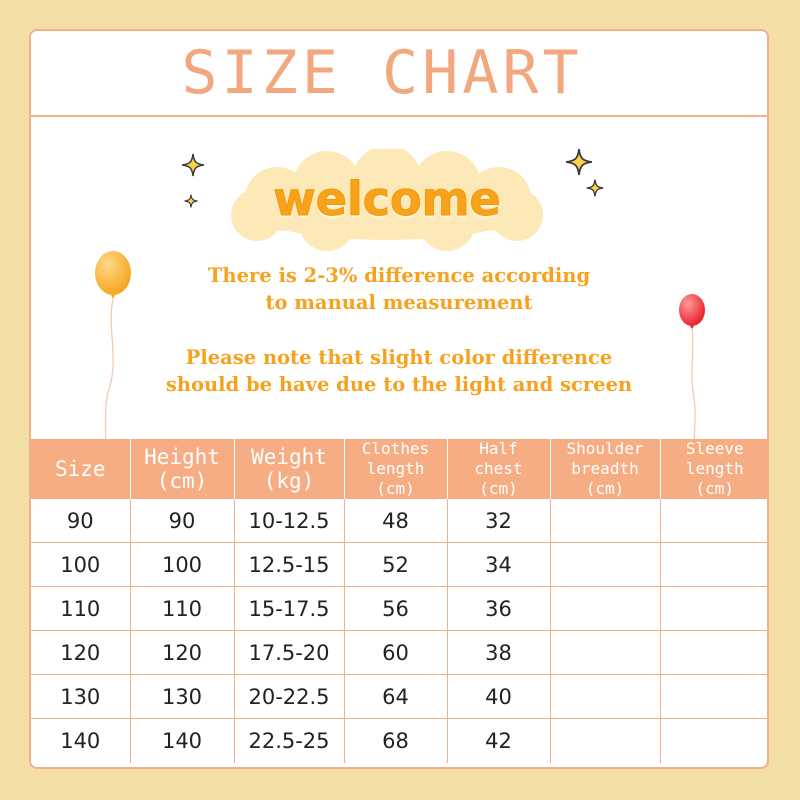 The image size is (800, 800). What do you see at coordinates (499, 696) in the screenshot?
I see `table-cell: 40` at bounding box center [499, 696].